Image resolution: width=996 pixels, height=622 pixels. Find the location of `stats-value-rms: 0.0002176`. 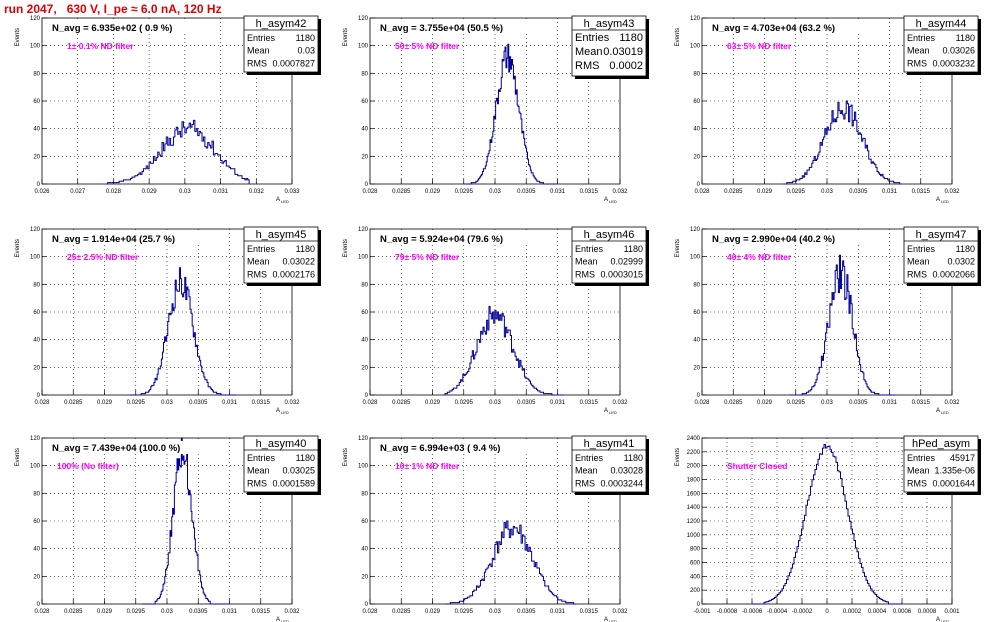

stats-value-rms: 0.0002176 is located at coordinates (293, 274).